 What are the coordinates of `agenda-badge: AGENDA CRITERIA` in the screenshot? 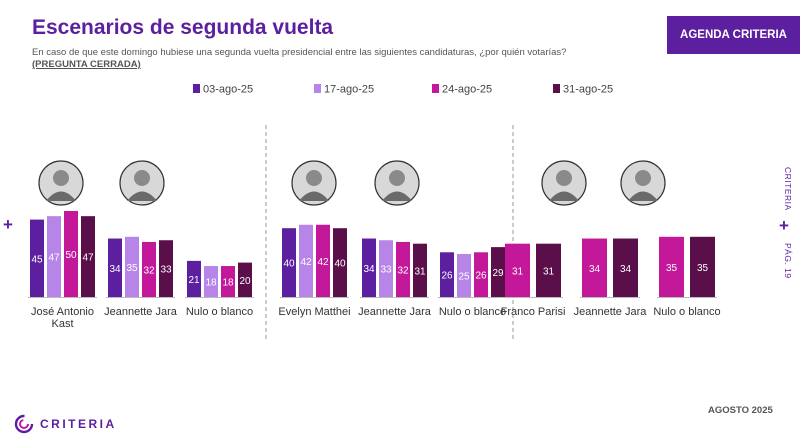 It's located at (733, 35).